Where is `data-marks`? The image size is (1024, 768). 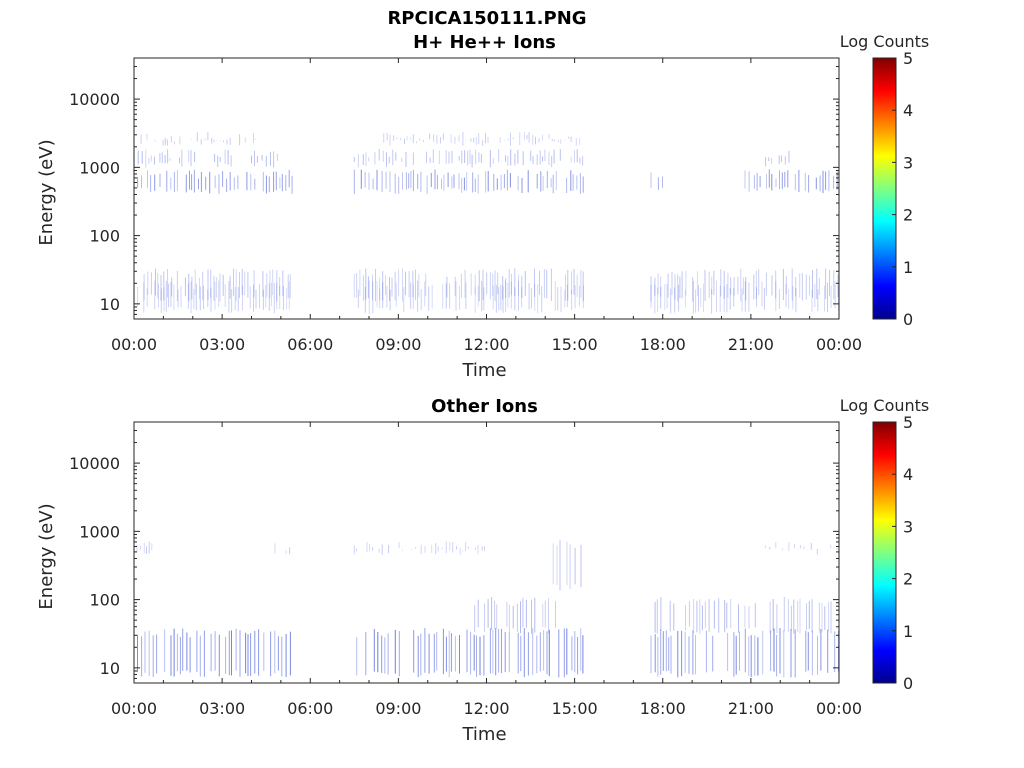
data-marks is located at coordinates (486, 608).